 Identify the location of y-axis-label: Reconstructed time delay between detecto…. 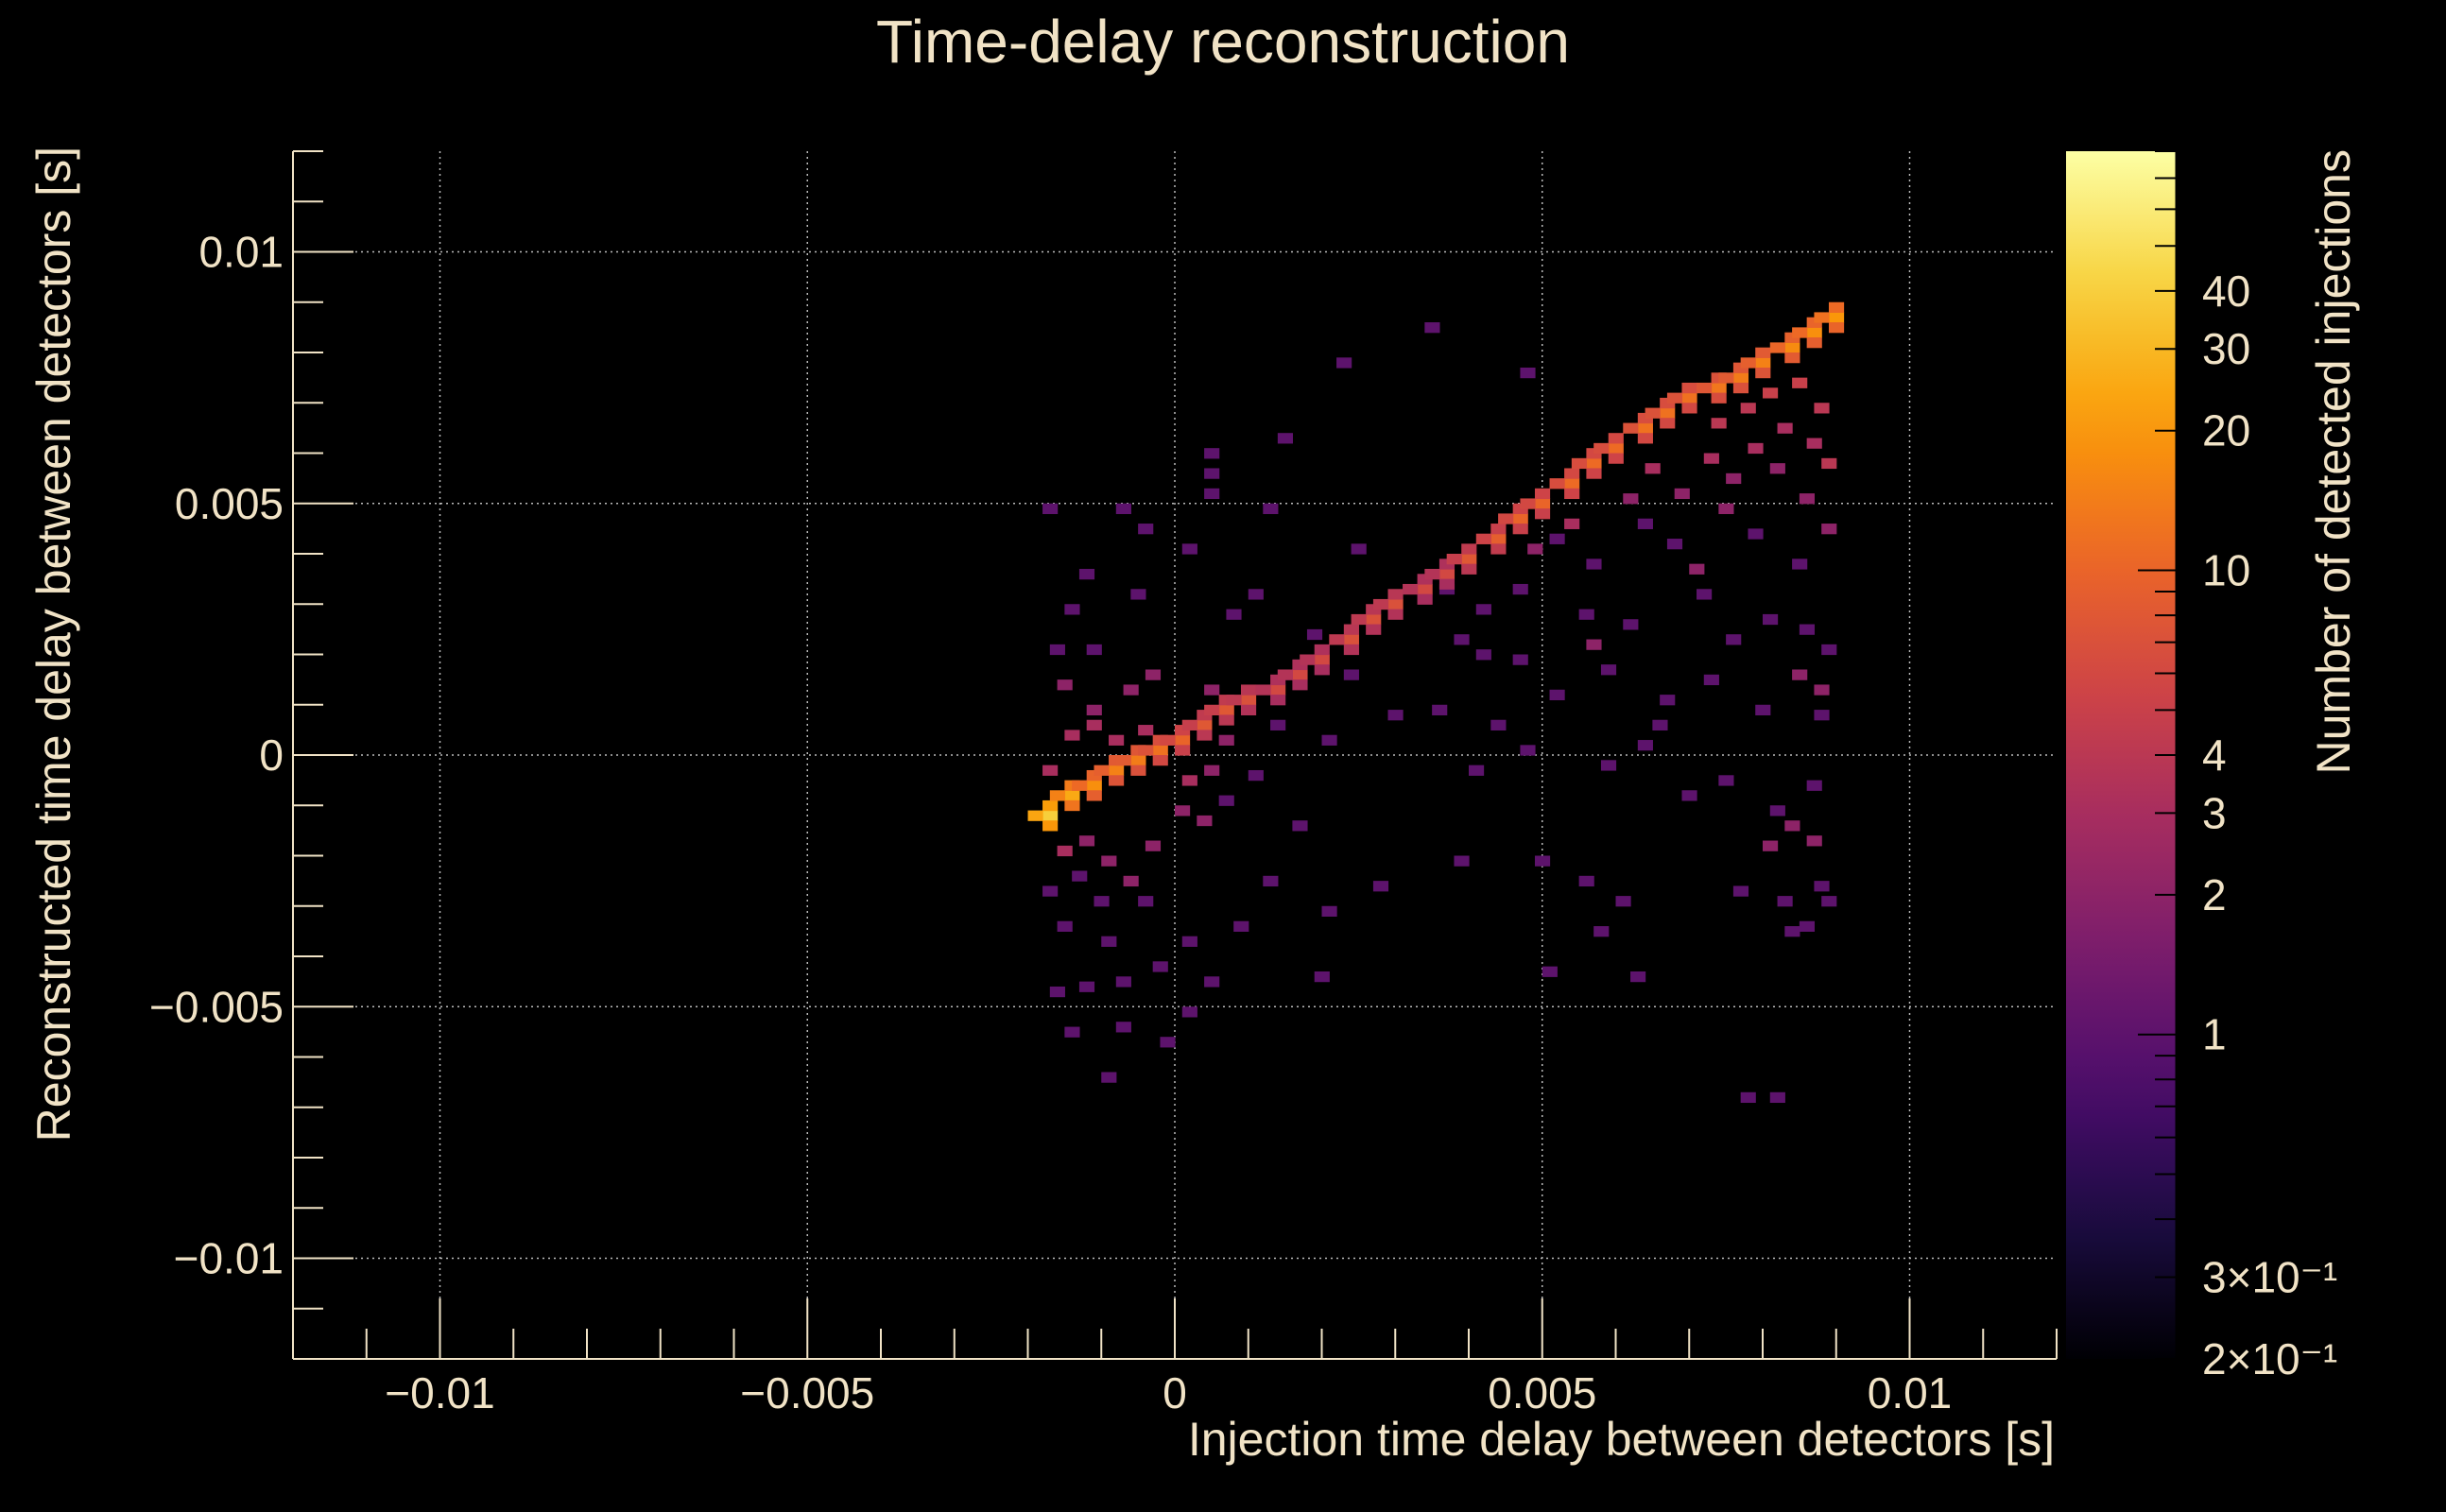
(53, 644).